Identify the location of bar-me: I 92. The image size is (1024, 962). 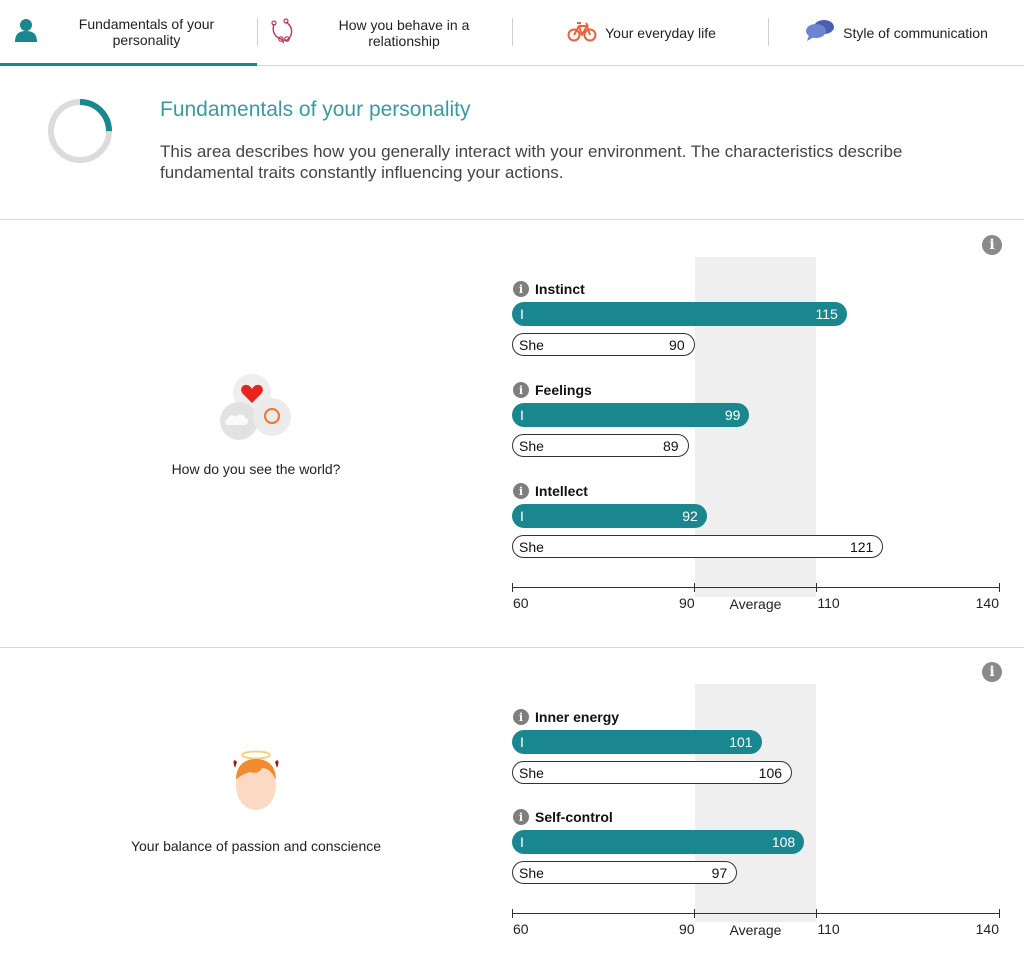
(609, 516).